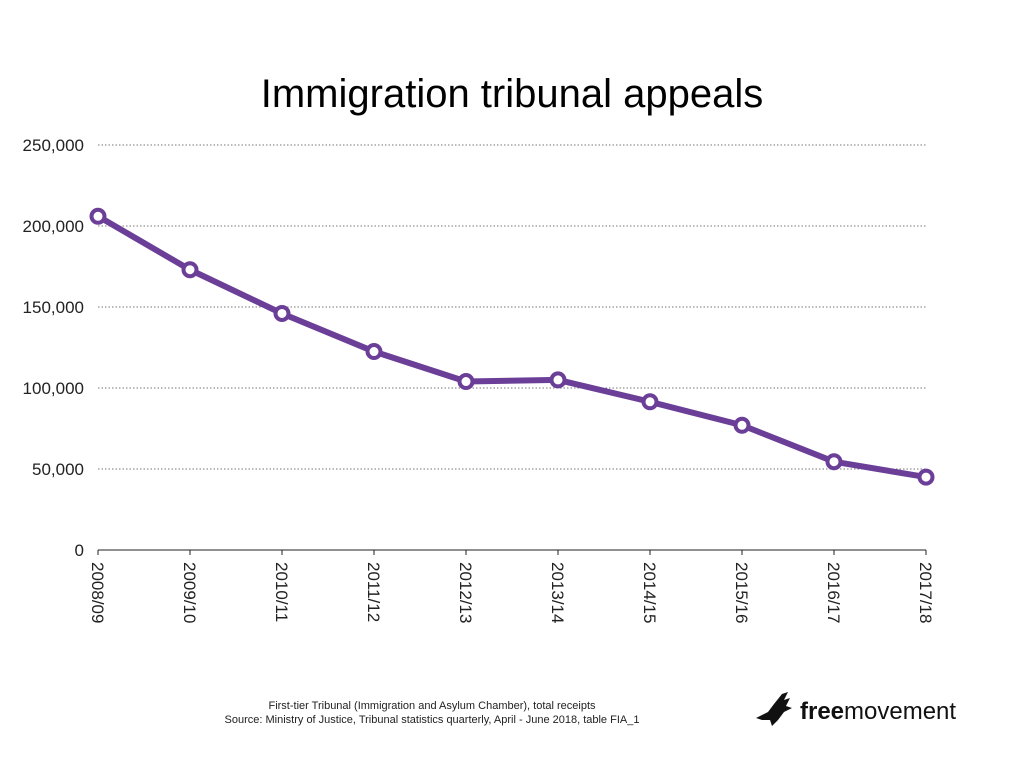 The height and width of the screenshot is (768, 1024). Describe the element at coordinates (189, 592) in the screenshot. I see `x-tick-label: 2009/10` at that location.